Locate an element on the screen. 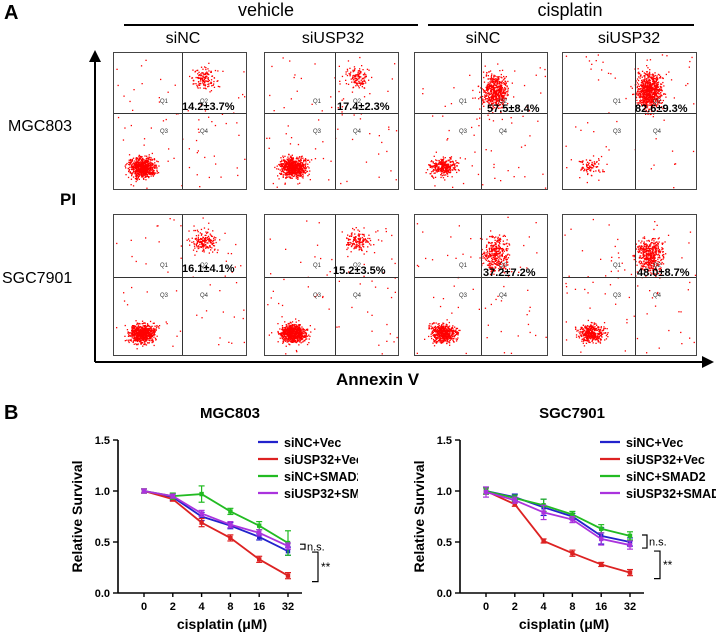  x-axis-label: cisplatin (μM) is located at coordinates (564, 624).